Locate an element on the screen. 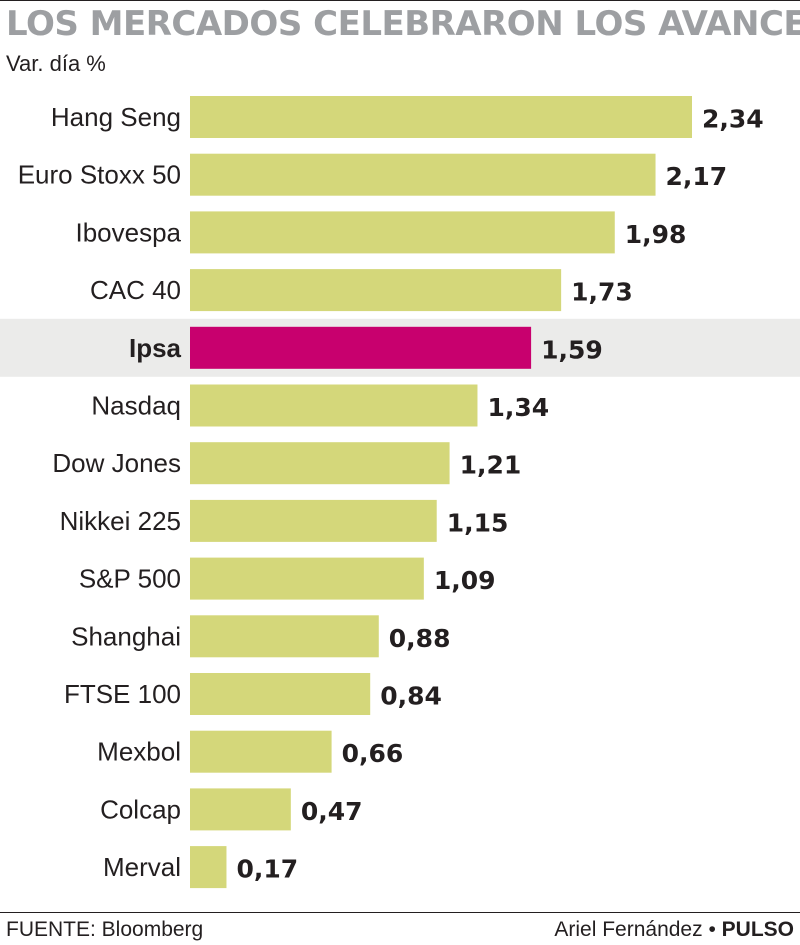 This screenshot has width=800, height=945. category-label: Shanghai is located at coordinates (126, 636).